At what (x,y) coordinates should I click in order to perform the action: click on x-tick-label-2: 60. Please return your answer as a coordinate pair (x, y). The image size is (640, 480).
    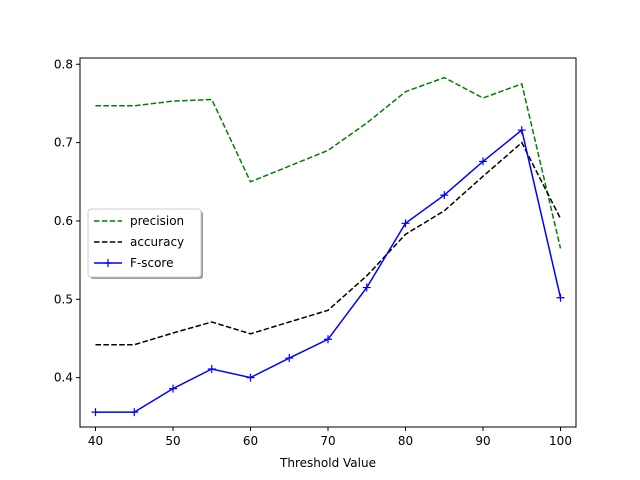
    Looking at the image, I should click on (250, 441).